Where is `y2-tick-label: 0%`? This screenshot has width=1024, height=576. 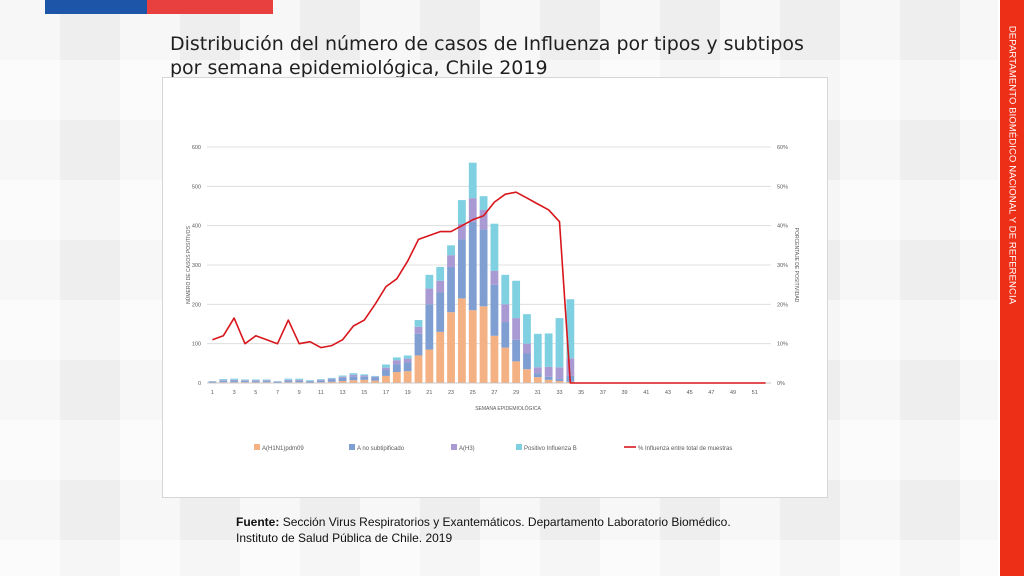 y2-tick-label: 0% is located at coordinates (781, 384).